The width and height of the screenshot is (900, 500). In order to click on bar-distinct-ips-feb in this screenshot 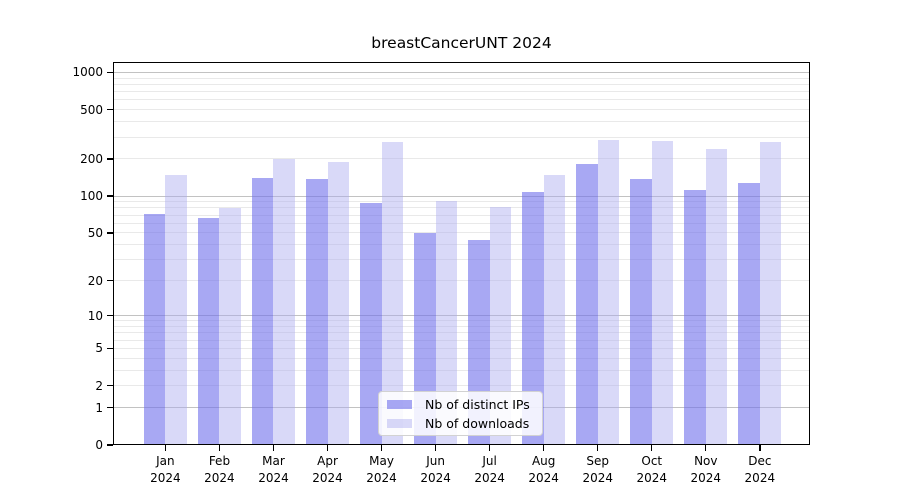, I will do `click(208, 331)`.